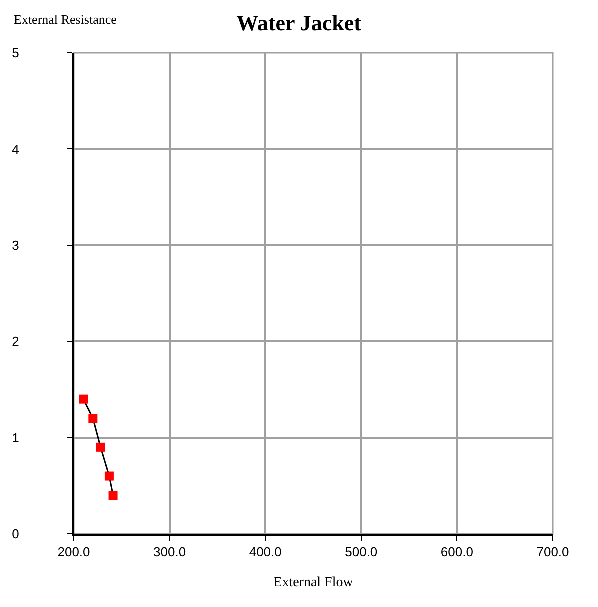 This screenshot has width=598, height=607. I want to click on x-axis-title: External Flow, so click(314, 582).